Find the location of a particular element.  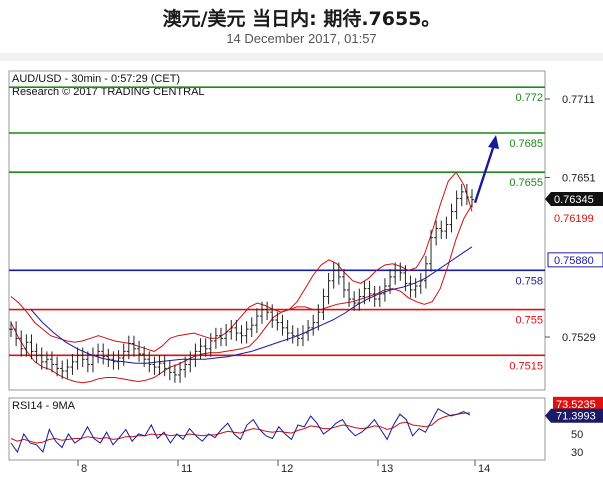

page-date: 14 December 2017, 01:57 is located at coordinates (301, 38).